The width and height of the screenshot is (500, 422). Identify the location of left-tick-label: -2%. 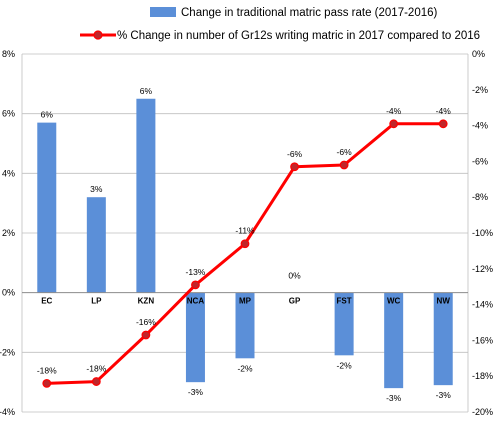
(7, 352).